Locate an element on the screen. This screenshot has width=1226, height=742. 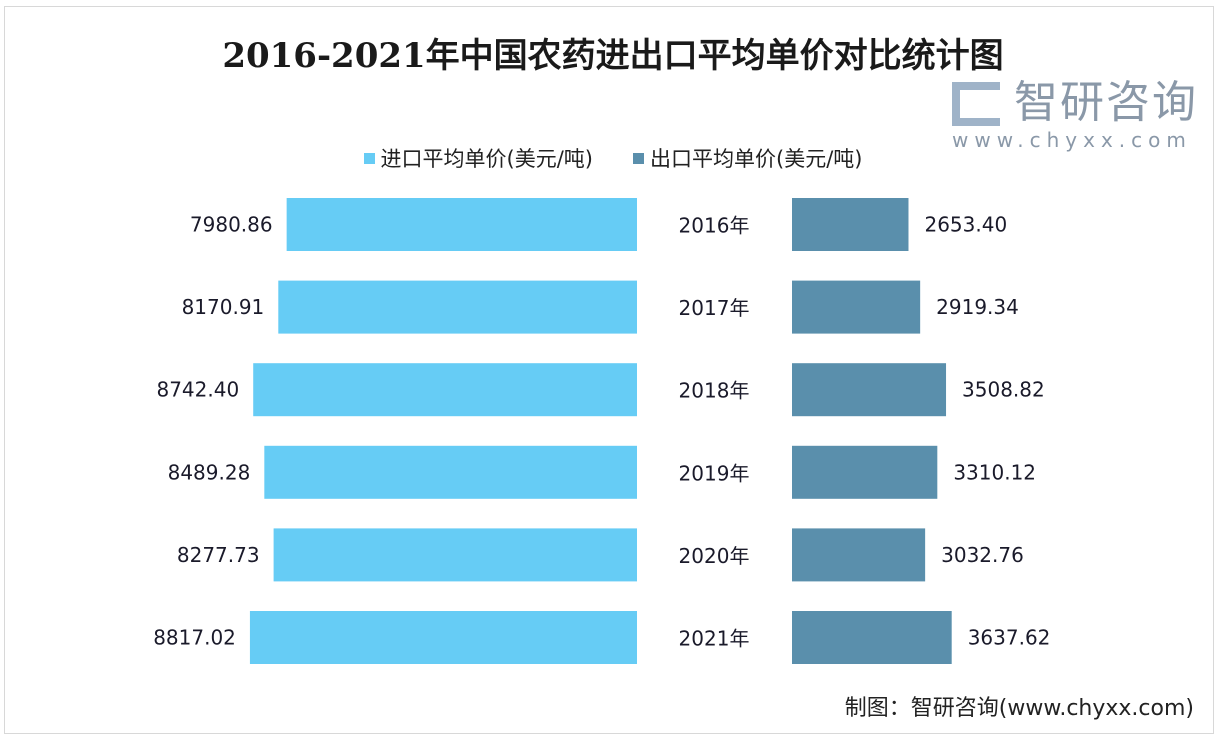
category-label: 2016年 is located at coordinates (714, 226).